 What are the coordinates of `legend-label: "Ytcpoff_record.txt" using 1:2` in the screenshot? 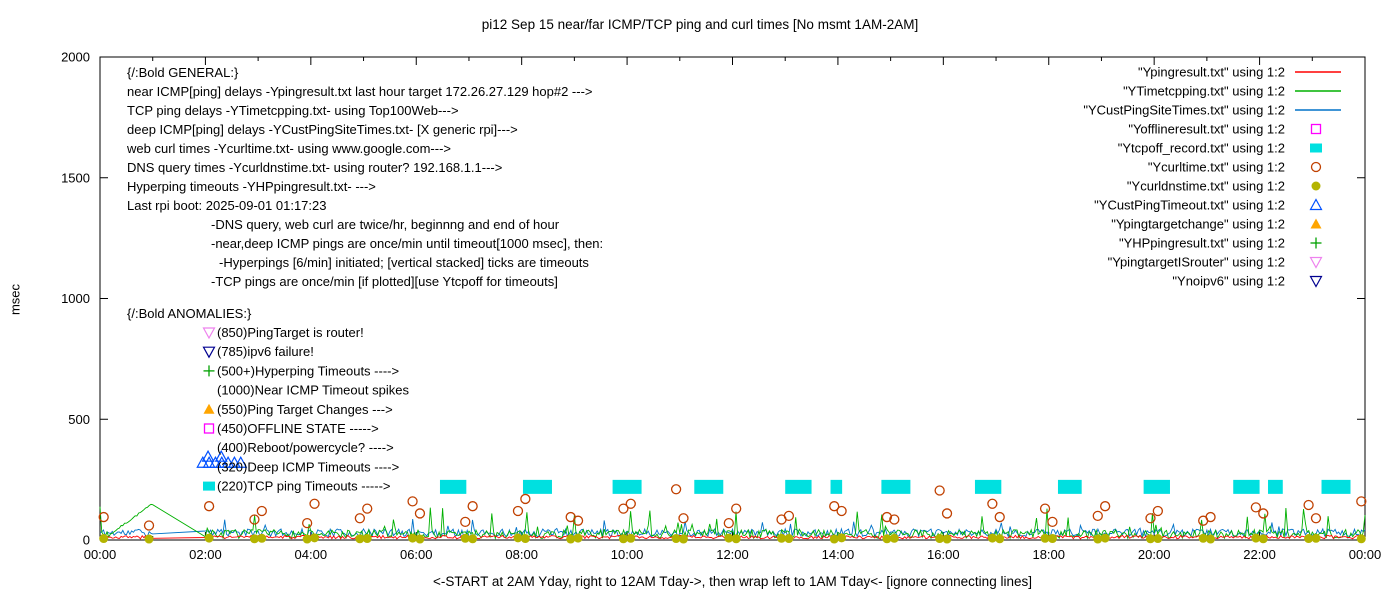 It's located at (1201, 148).